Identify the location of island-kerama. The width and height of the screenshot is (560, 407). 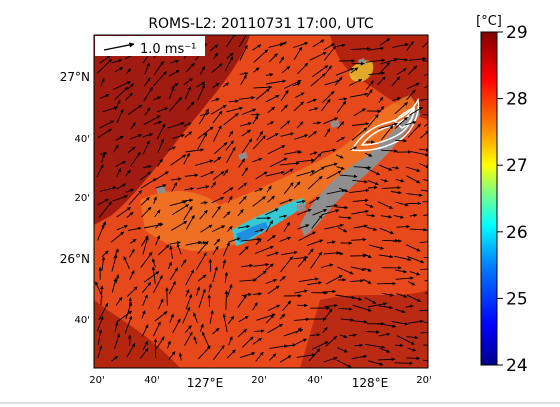
(243, 156).